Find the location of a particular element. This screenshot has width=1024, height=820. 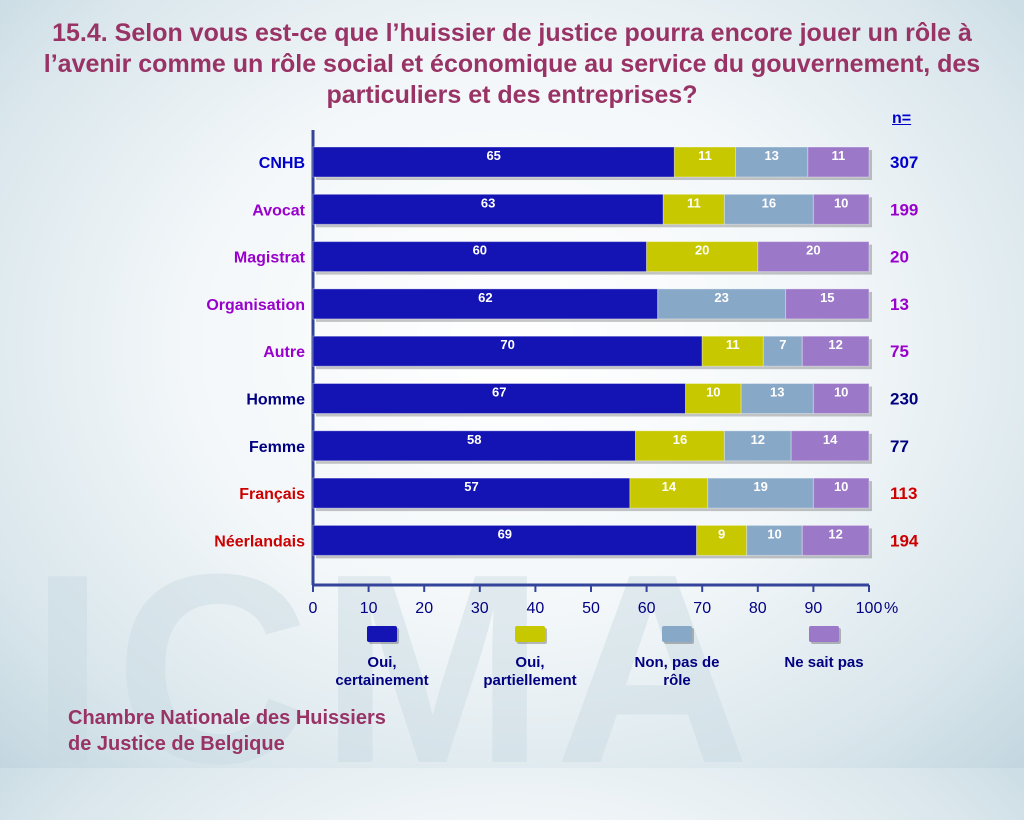

x-unit-label: % is located at coordinates (891, 608).